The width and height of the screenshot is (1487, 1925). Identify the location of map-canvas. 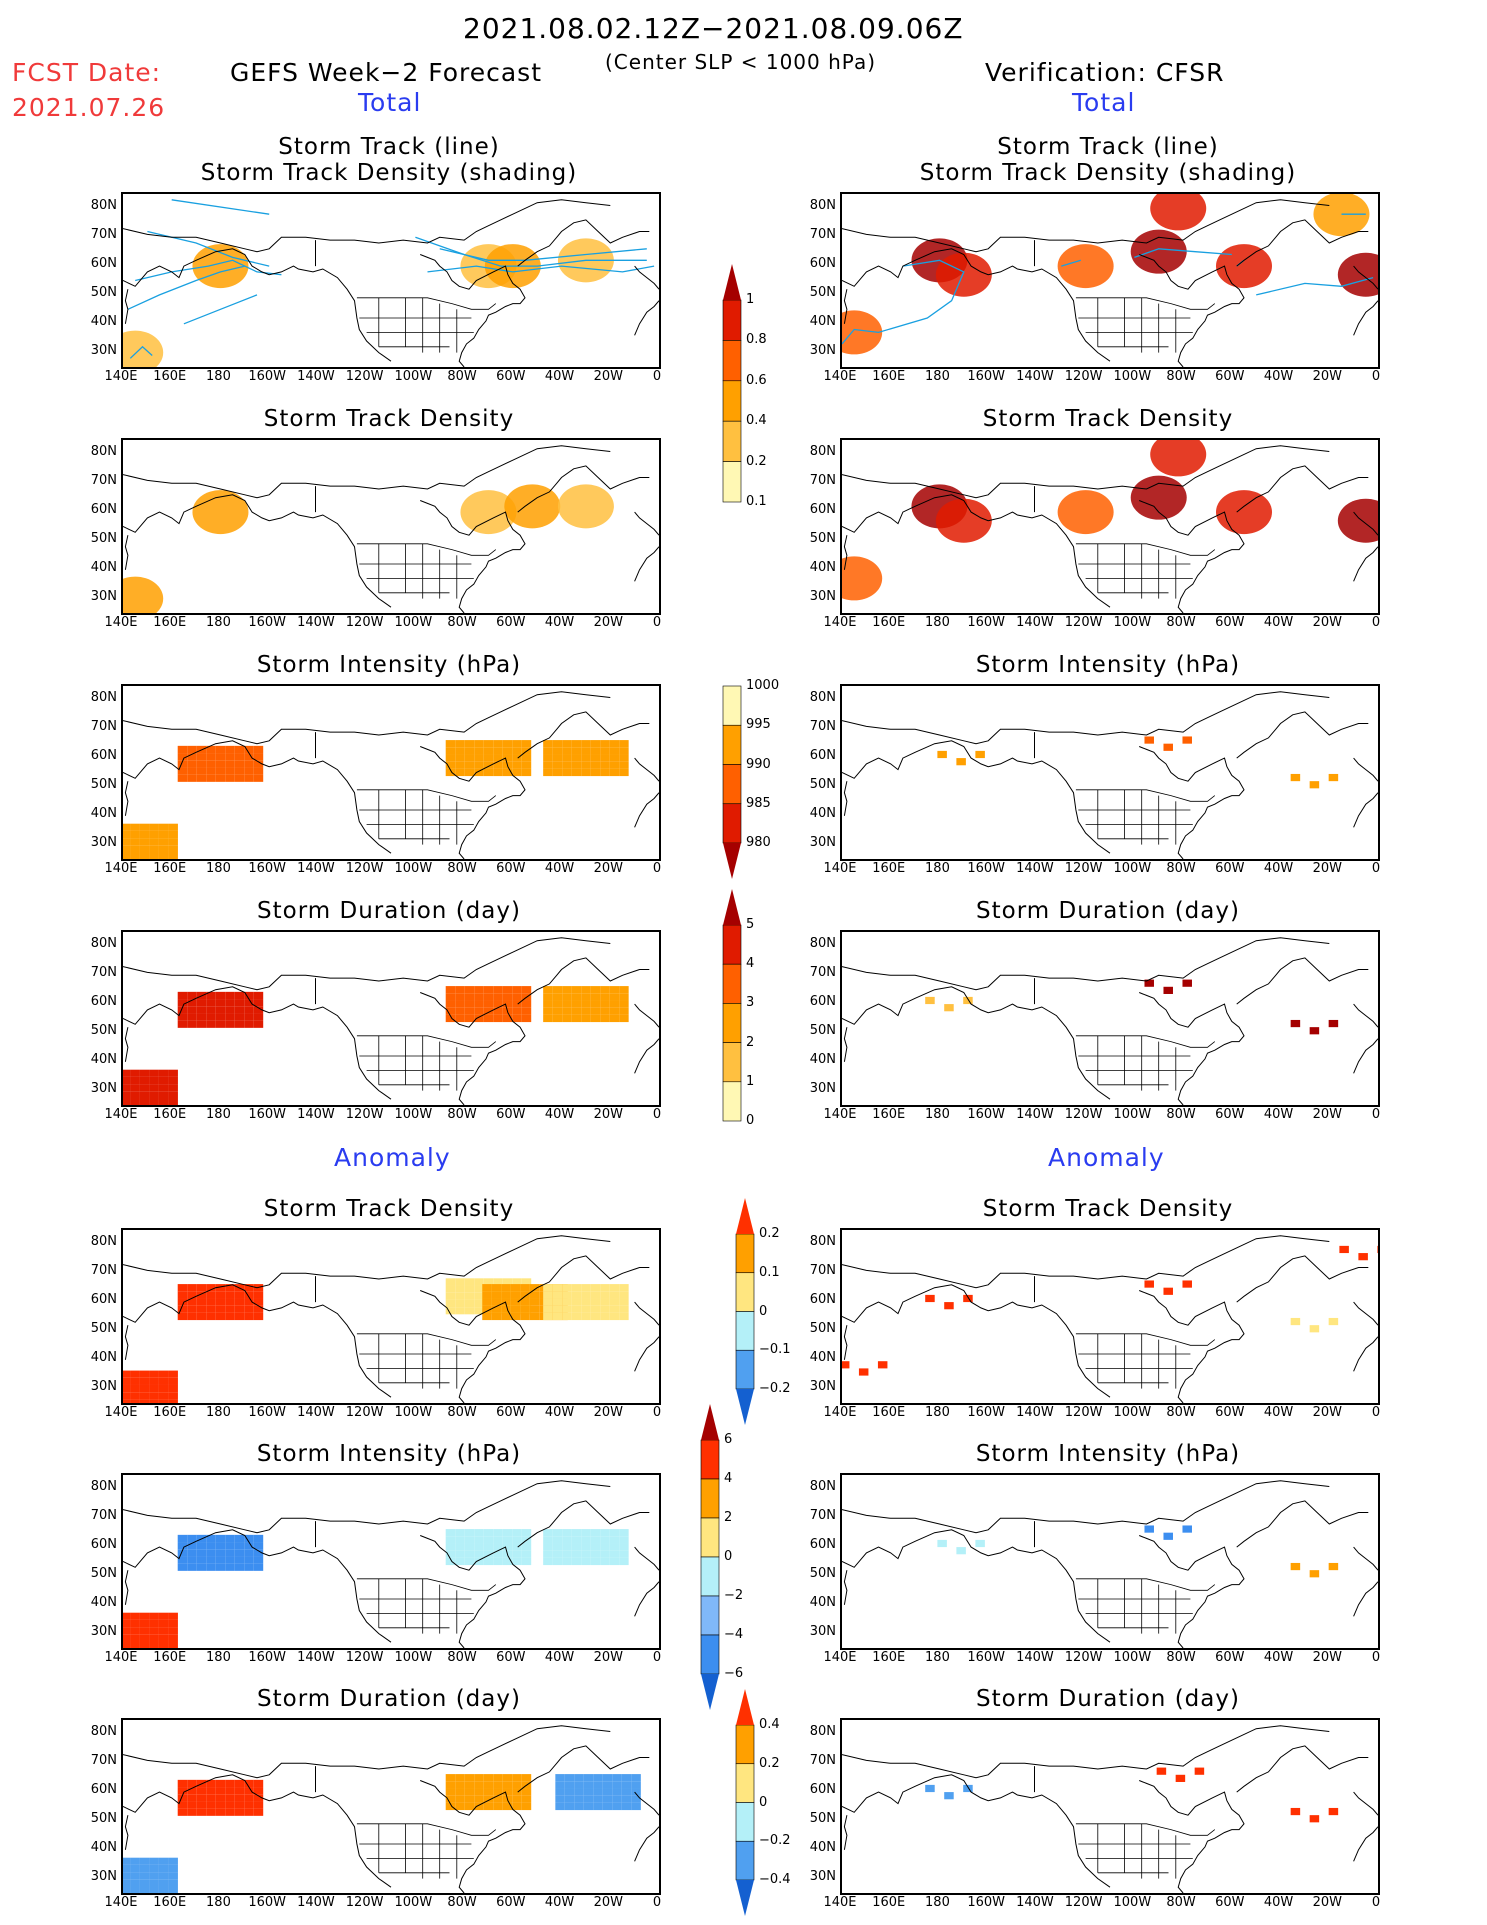
(1110, 1564).